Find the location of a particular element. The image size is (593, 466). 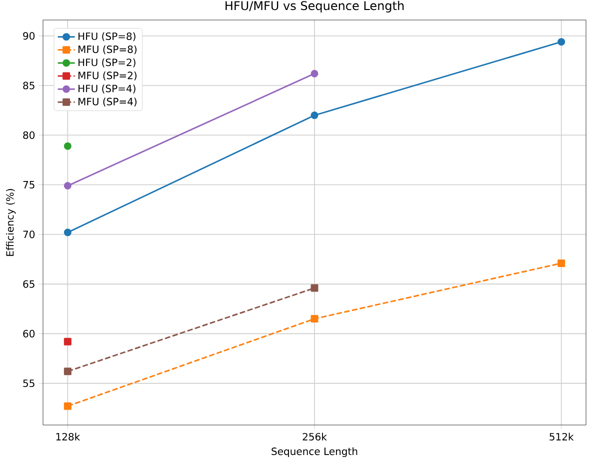

chart-title: HFU/MFU vs Sequence Length is located at coordinates (315, 6).